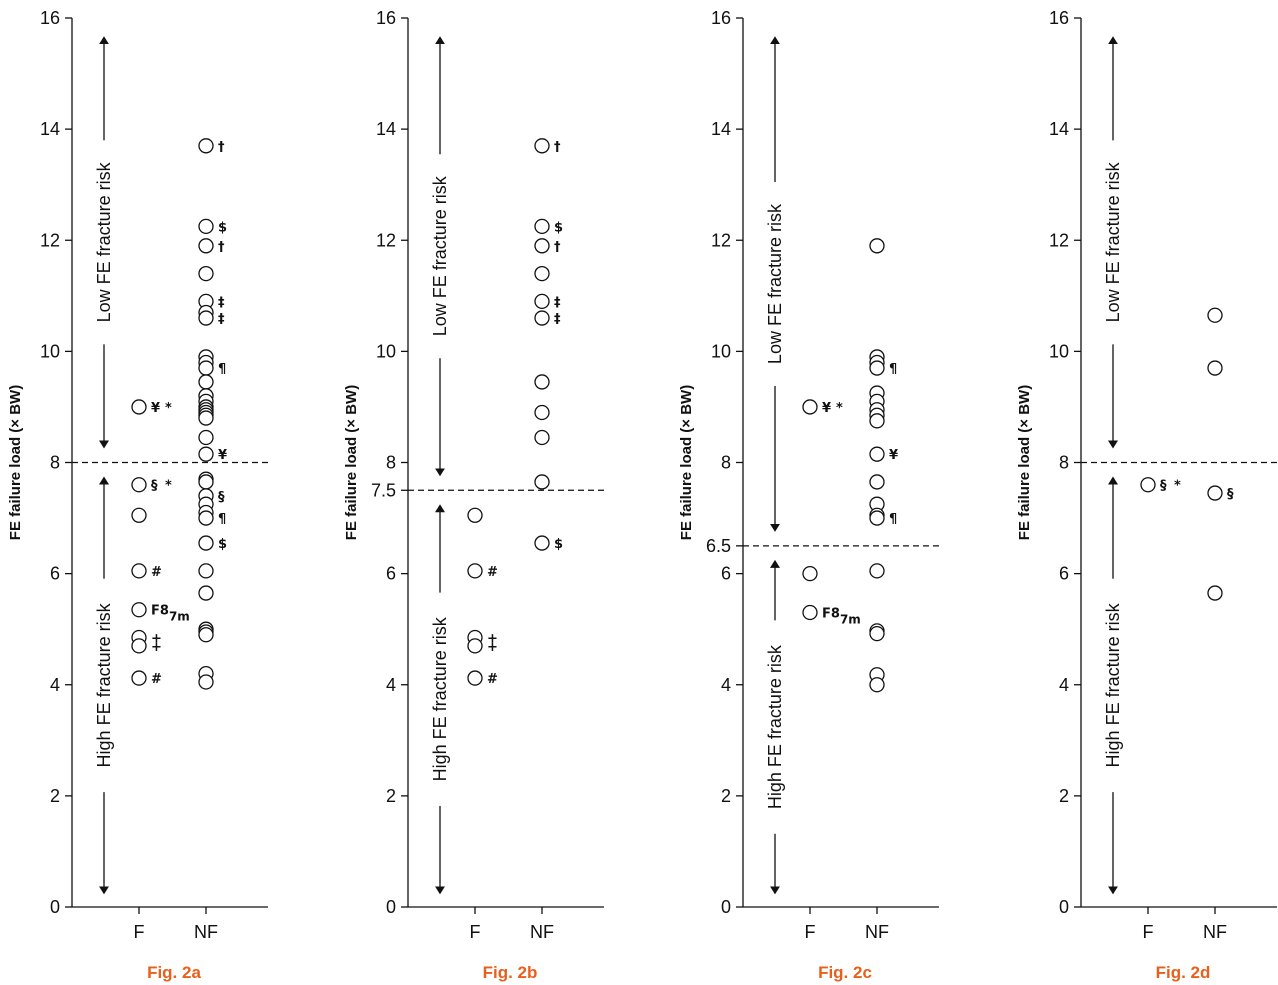 The image size is (1278, 985). What do you see at coordinates (1183, 972) in the screenshot?
I see `figure-caption: Fig. 2d` at bounding box center [1183, 972].